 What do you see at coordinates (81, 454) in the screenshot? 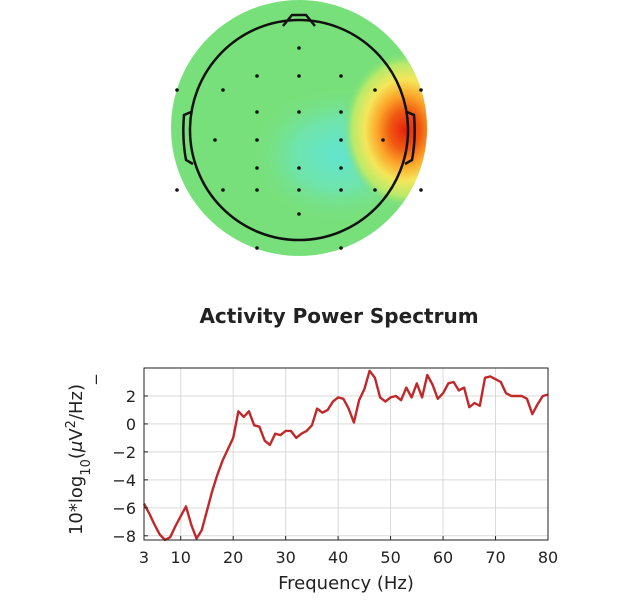
I see `y-axis-label: 10*log10(μV2/Hz)_` at bounding box center [81, 454].